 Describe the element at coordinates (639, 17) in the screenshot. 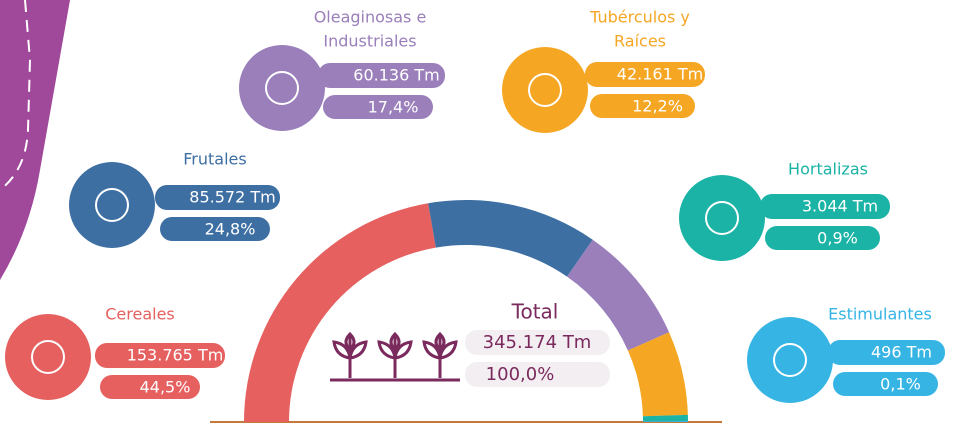

I see `category-label: Tubérculos y` at that location.